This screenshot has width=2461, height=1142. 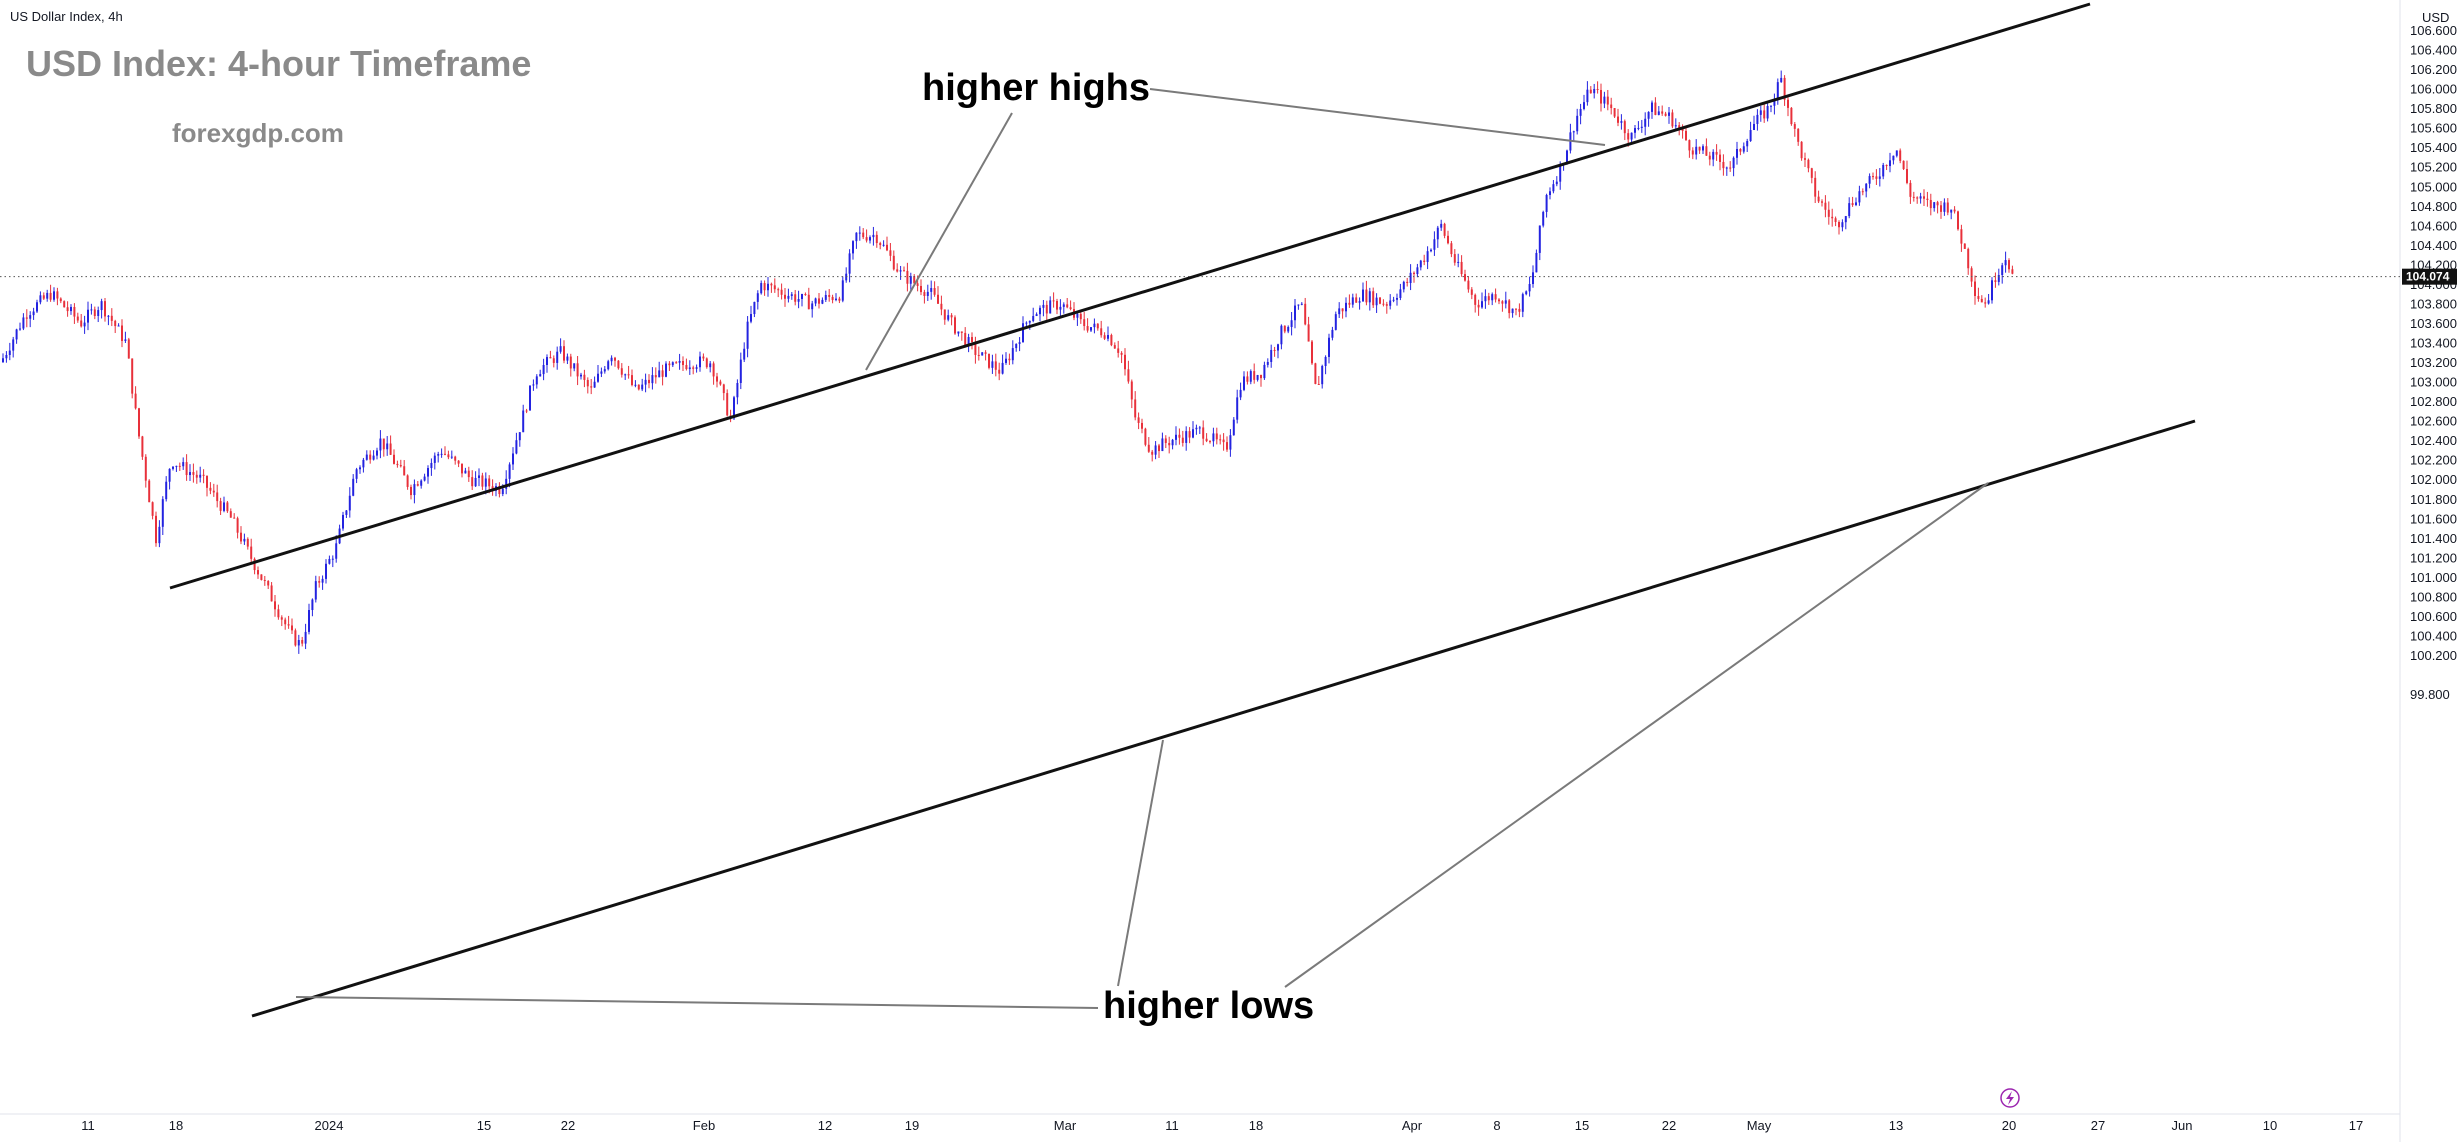 I want to click on price-tick-label: 103.200, so click(x=2433, y=362).